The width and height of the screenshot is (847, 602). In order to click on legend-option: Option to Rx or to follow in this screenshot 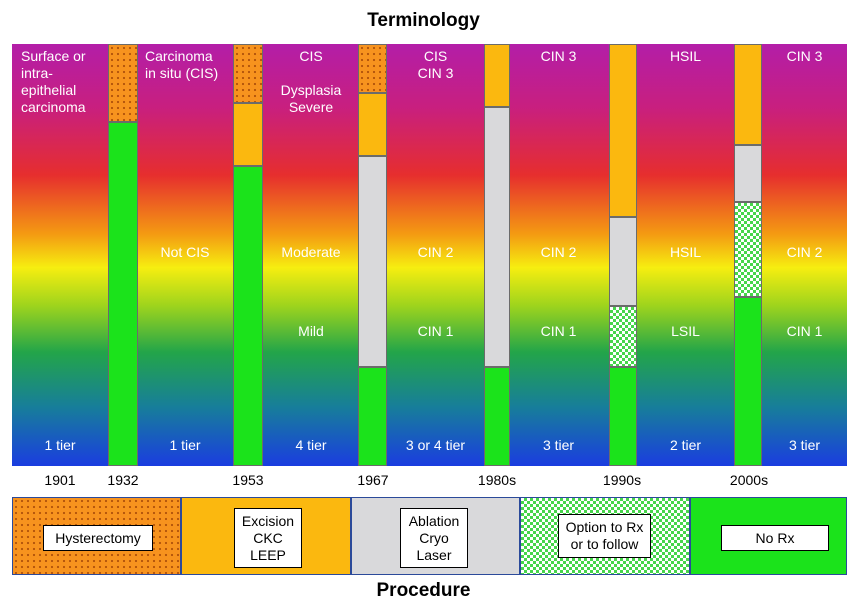, I will do `click(605, 536)`.